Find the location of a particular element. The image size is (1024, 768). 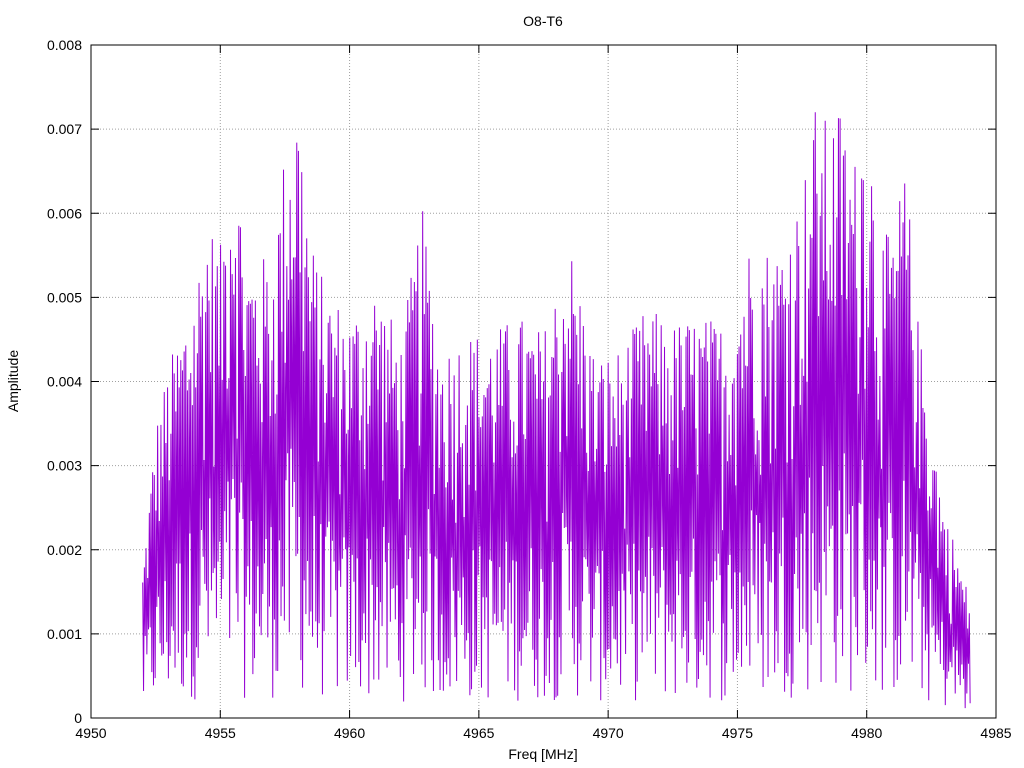

x-tick-label: 4950 is located at coordinates (90, 733).